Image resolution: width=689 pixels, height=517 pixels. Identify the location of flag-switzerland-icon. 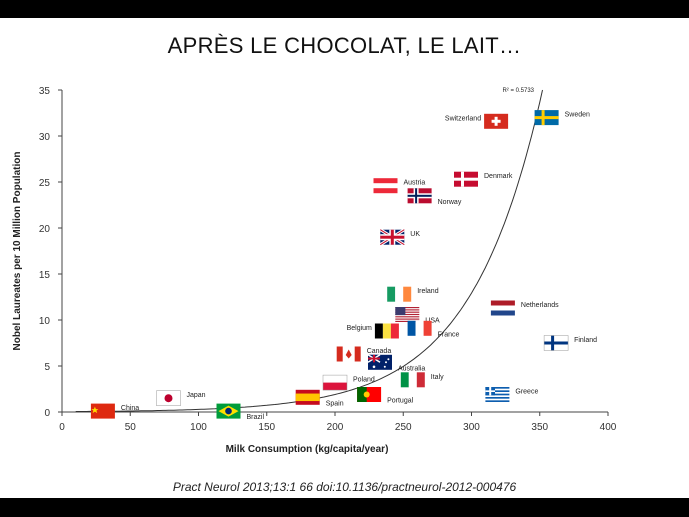
(496, 121).